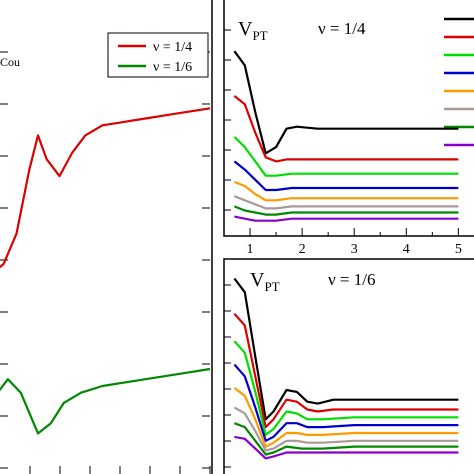 The image size is (474, 474). I want to click on bottom-right-title: VPT, so click(265, 281).